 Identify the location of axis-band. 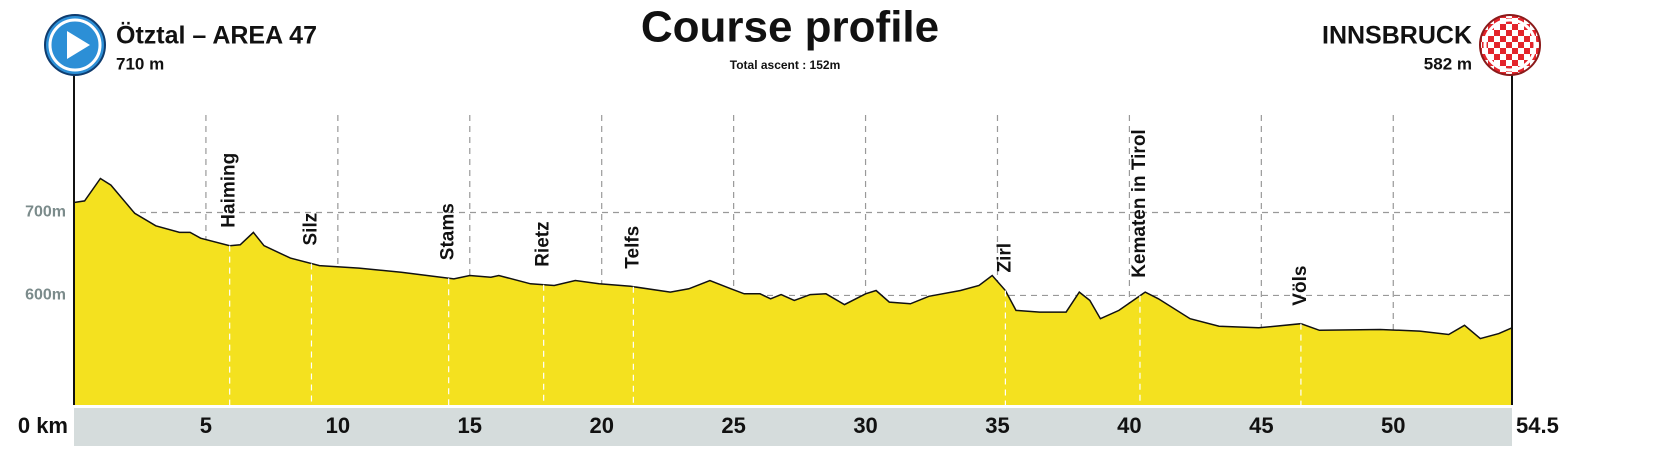
(793, 427).